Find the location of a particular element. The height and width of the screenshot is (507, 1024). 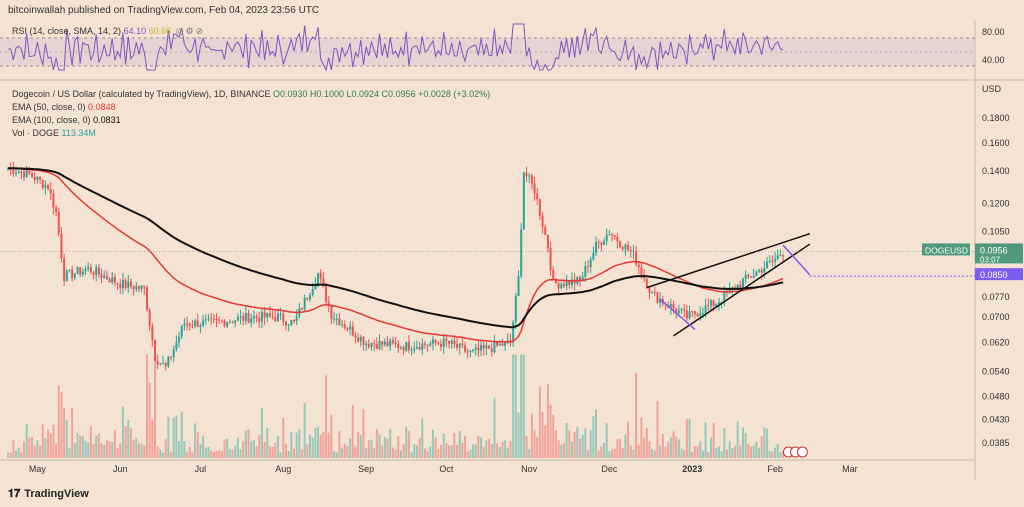

remove-icon: ⊘ is located at coordinates (199, 31).